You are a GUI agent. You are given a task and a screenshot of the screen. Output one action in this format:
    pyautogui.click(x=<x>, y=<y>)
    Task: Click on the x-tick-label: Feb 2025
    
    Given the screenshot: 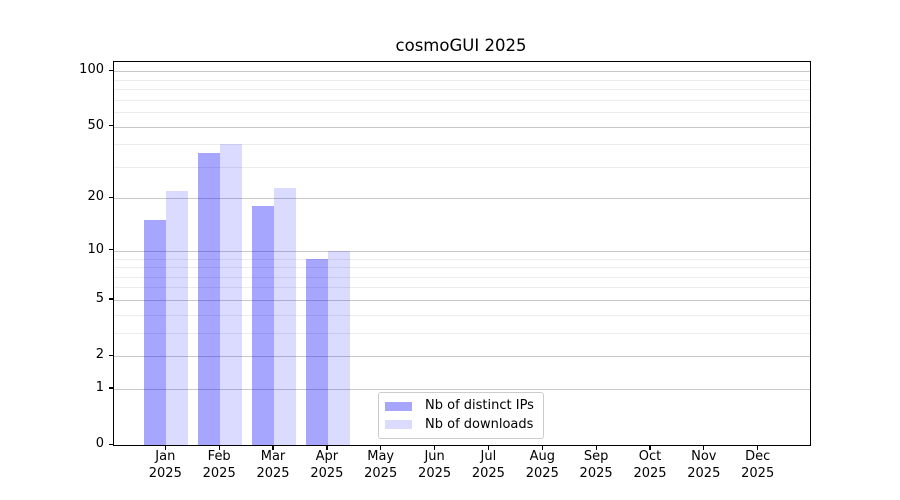 What is the action you would take?
    pyautogui.click(x=219, y=465)
    